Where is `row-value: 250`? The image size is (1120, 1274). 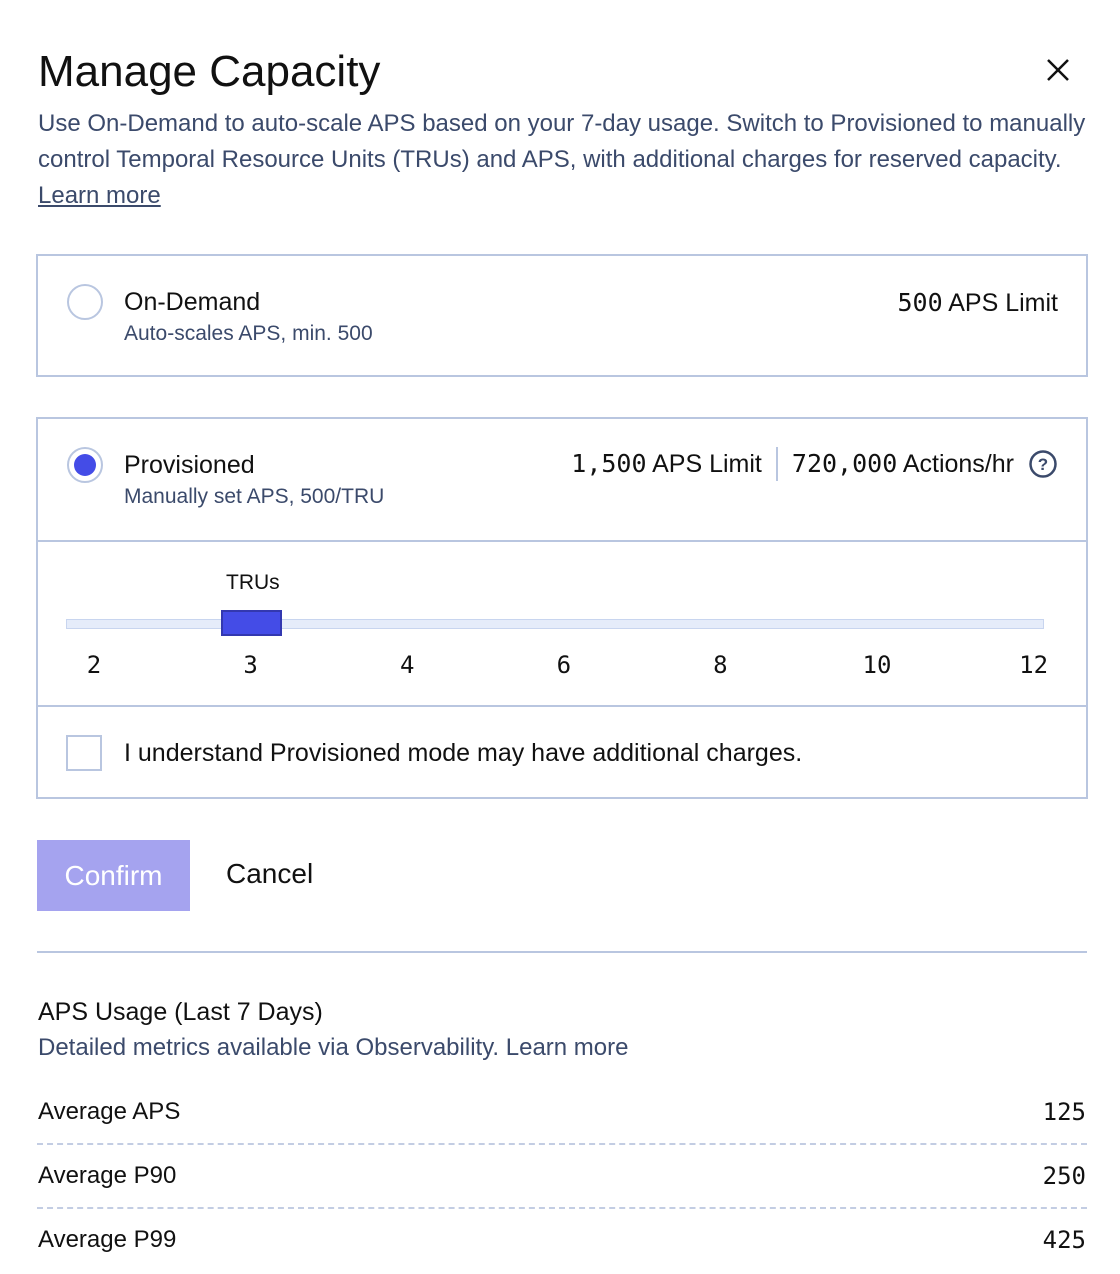
row-value: 250 is located at coordinates (1064, 1176).